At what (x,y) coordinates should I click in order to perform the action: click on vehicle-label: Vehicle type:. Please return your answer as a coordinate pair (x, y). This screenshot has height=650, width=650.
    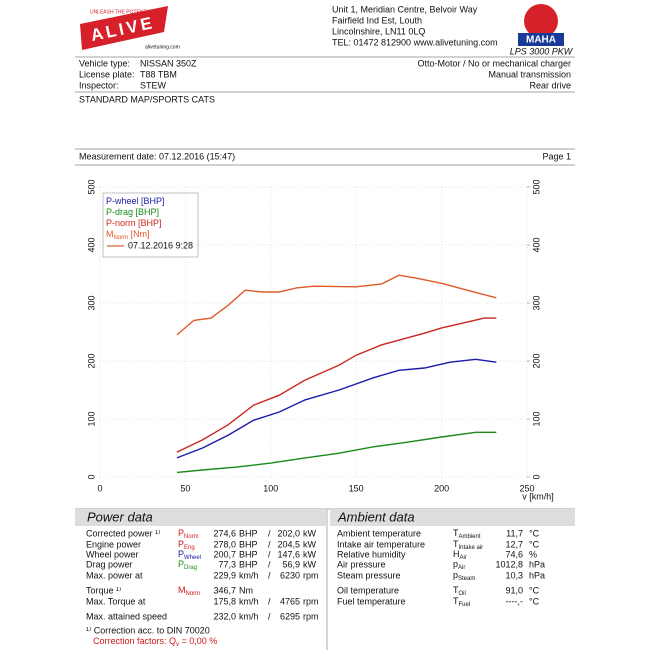
    Looking at the image, I should click on (104, 63).